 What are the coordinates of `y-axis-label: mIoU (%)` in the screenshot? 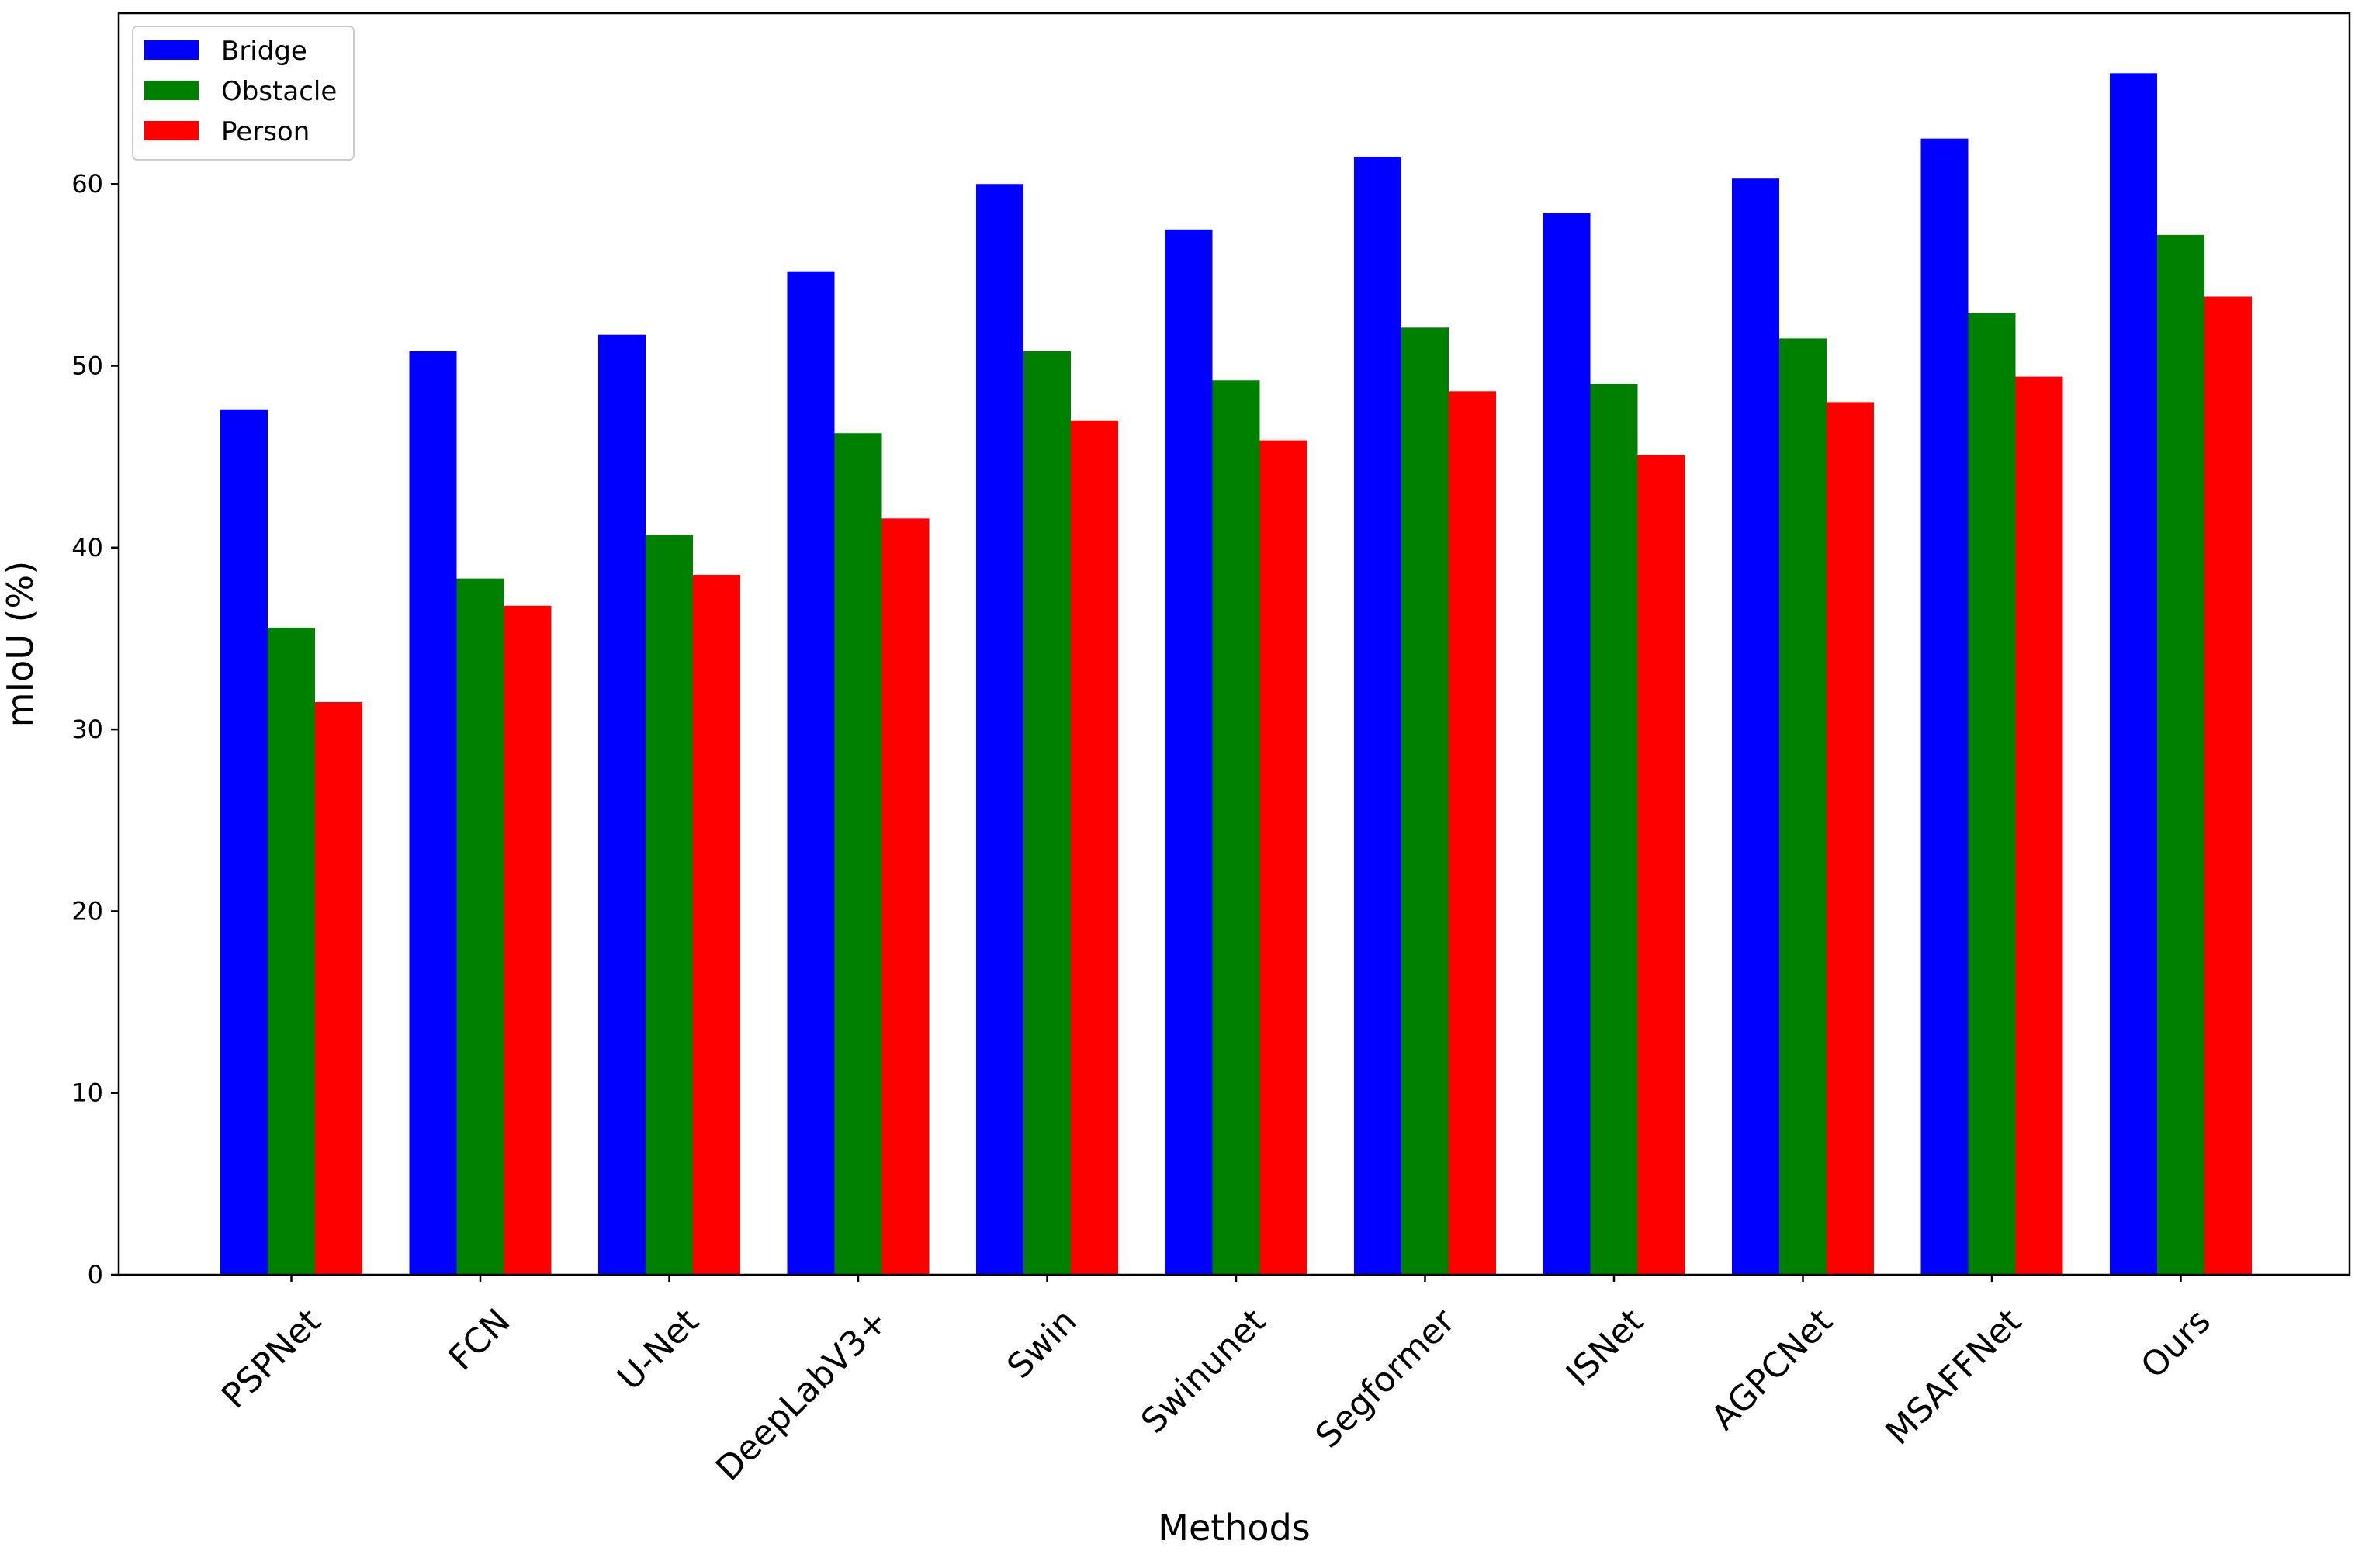 It's located at (20, 644).